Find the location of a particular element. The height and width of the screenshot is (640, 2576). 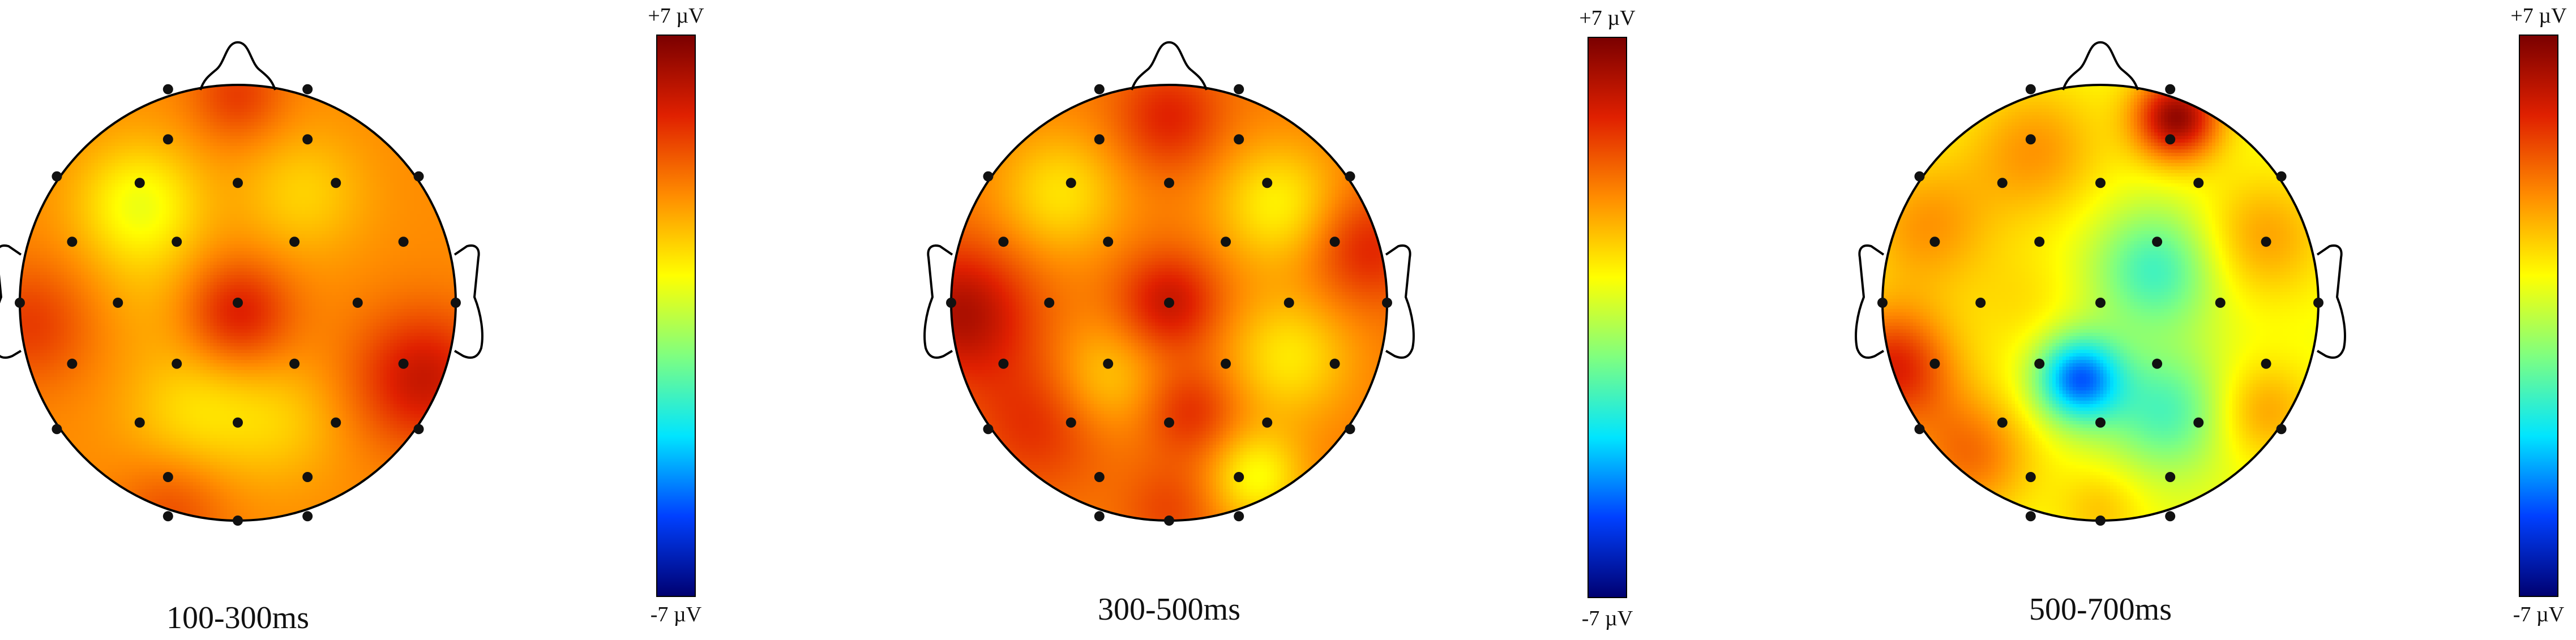

colorbar-max-label: +7 µV is located at coordinates (2538, 16).